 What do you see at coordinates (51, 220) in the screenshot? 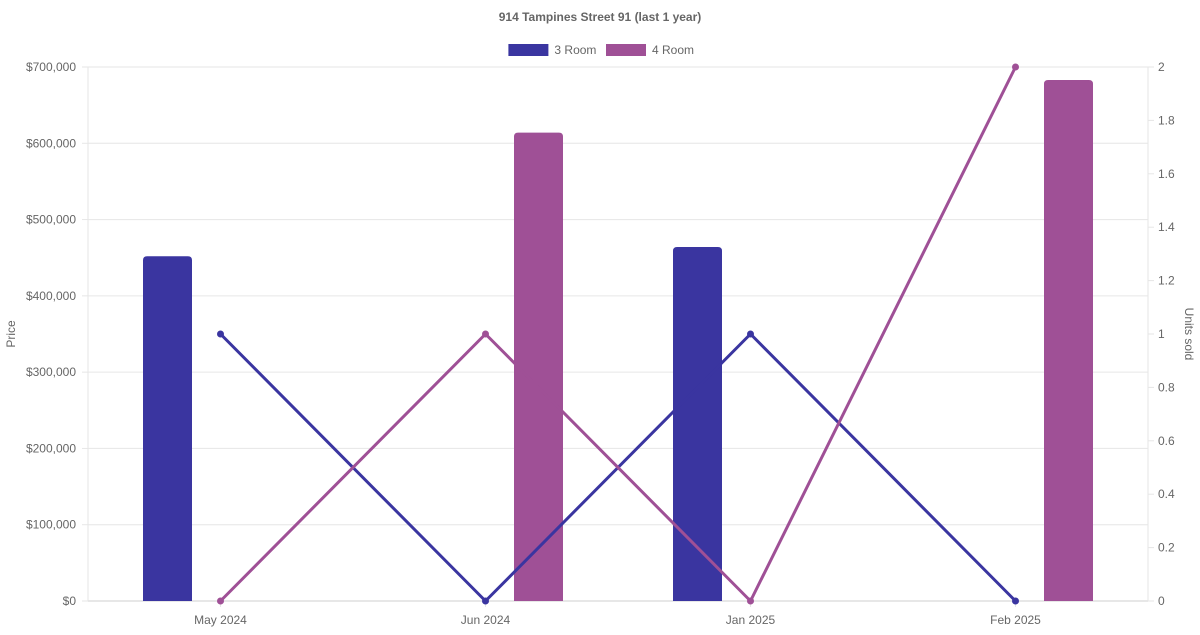
I see `left-tick-label: $500,000` at bounding box center [51, 220].